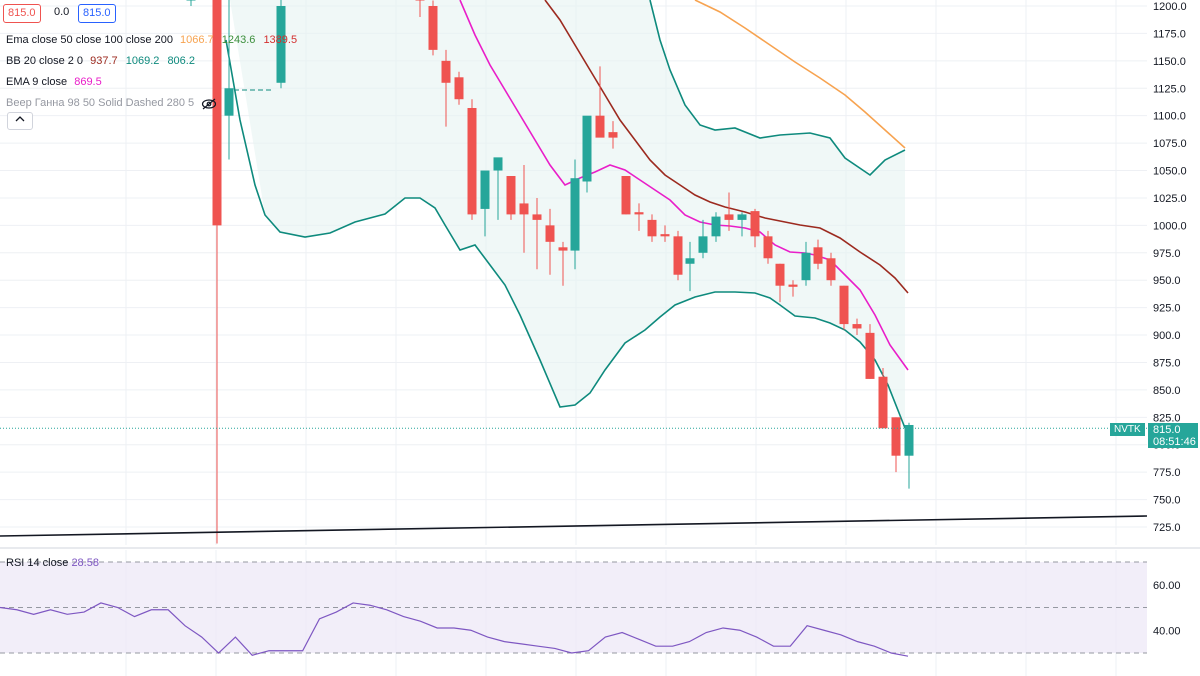  I want to click on rsi-tick-label: 40.00, so click(1167, 631).